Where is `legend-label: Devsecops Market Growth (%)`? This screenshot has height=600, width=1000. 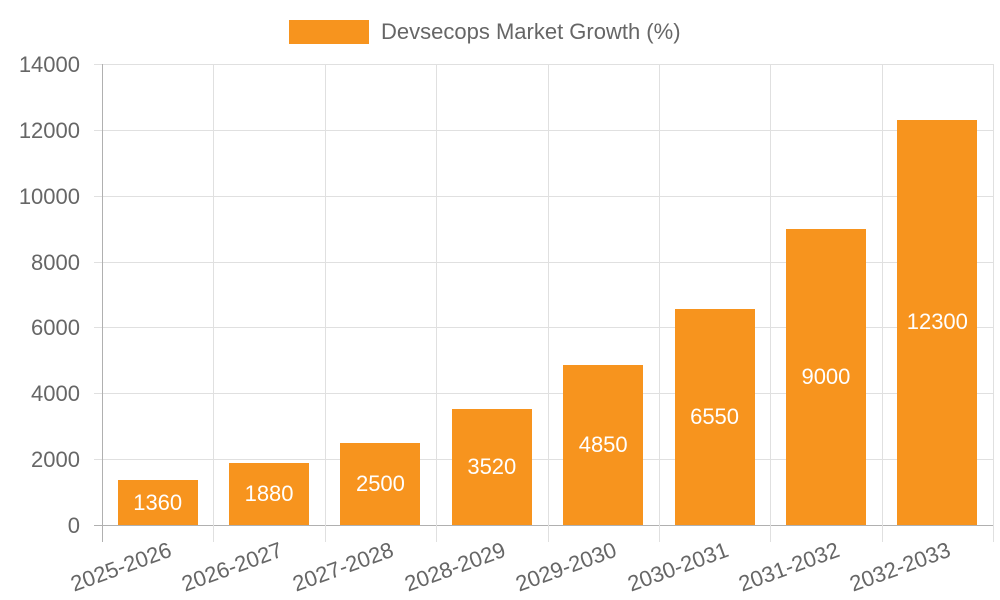
legend-label: Devsecops Market Growth (%) is located at coordinates (531, 31).